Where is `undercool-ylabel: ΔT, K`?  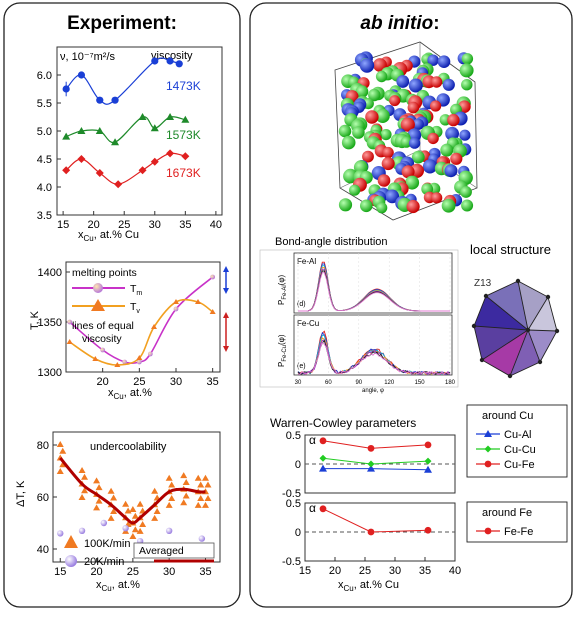
undercool-ylabel: ΔT, K is located at coordinates (21, 493).